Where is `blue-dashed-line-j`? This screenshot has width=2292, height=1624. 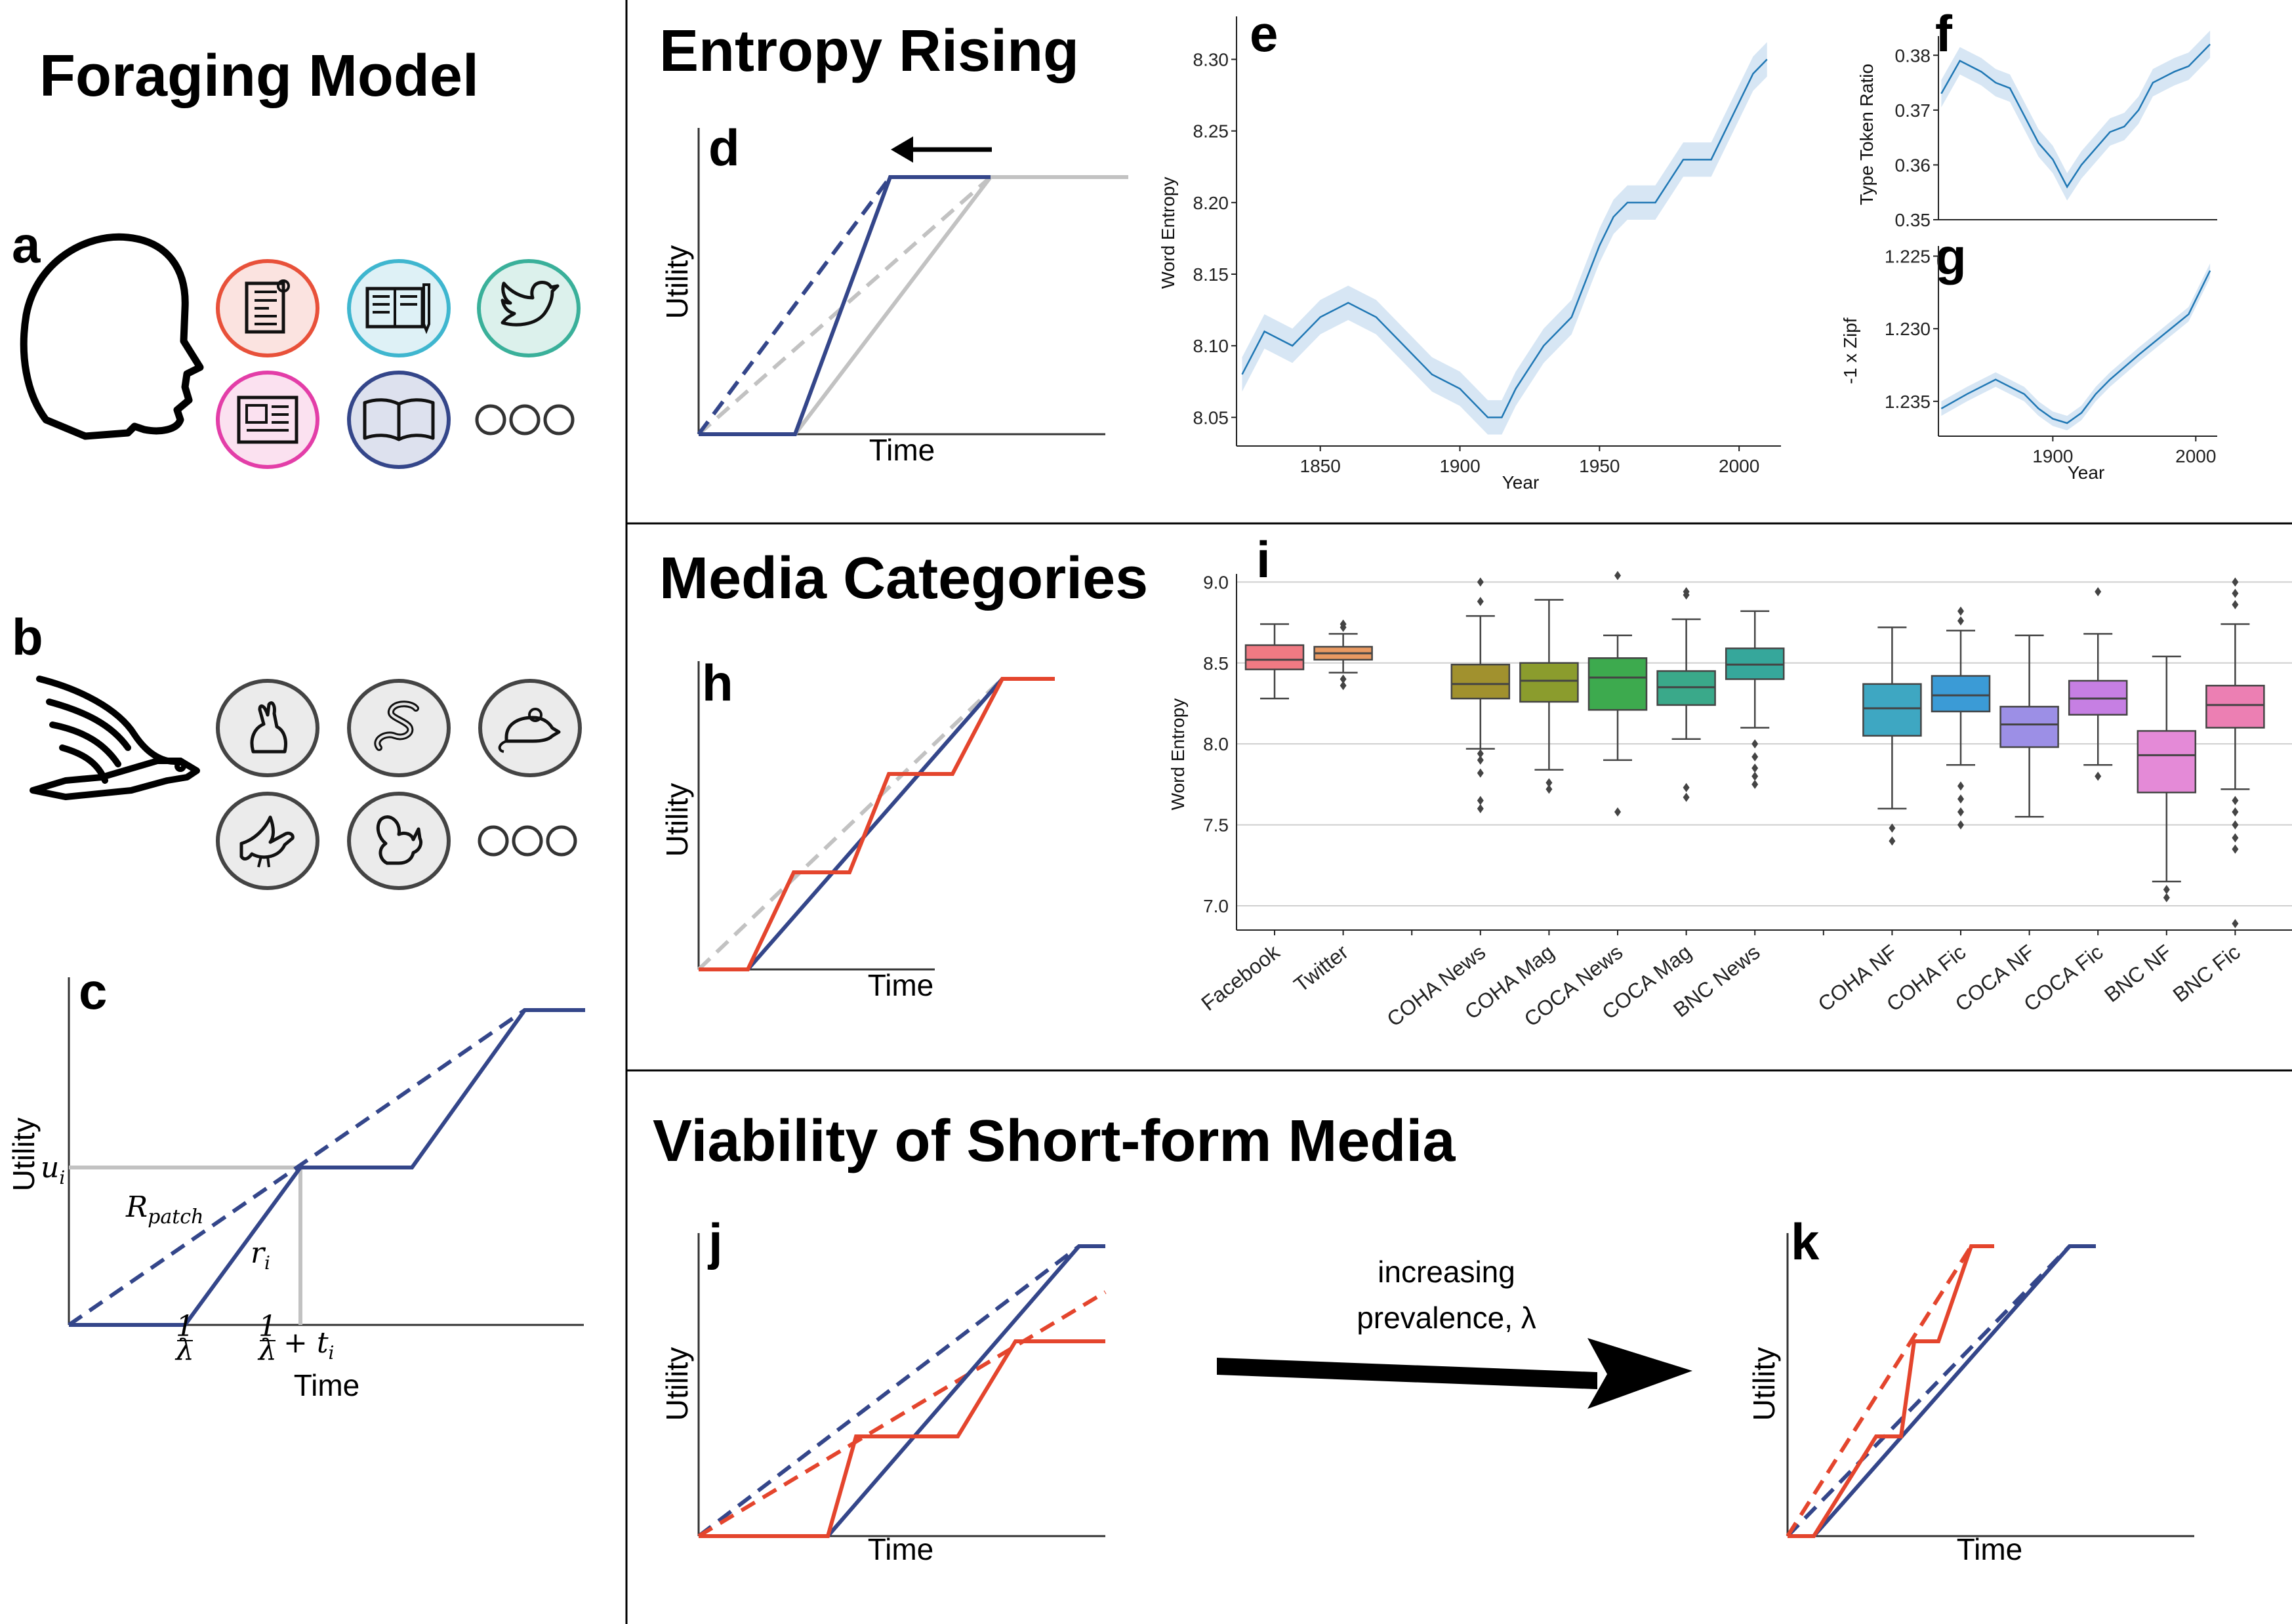 blue-dashed-line-j is located at coordinates (888, 1391).